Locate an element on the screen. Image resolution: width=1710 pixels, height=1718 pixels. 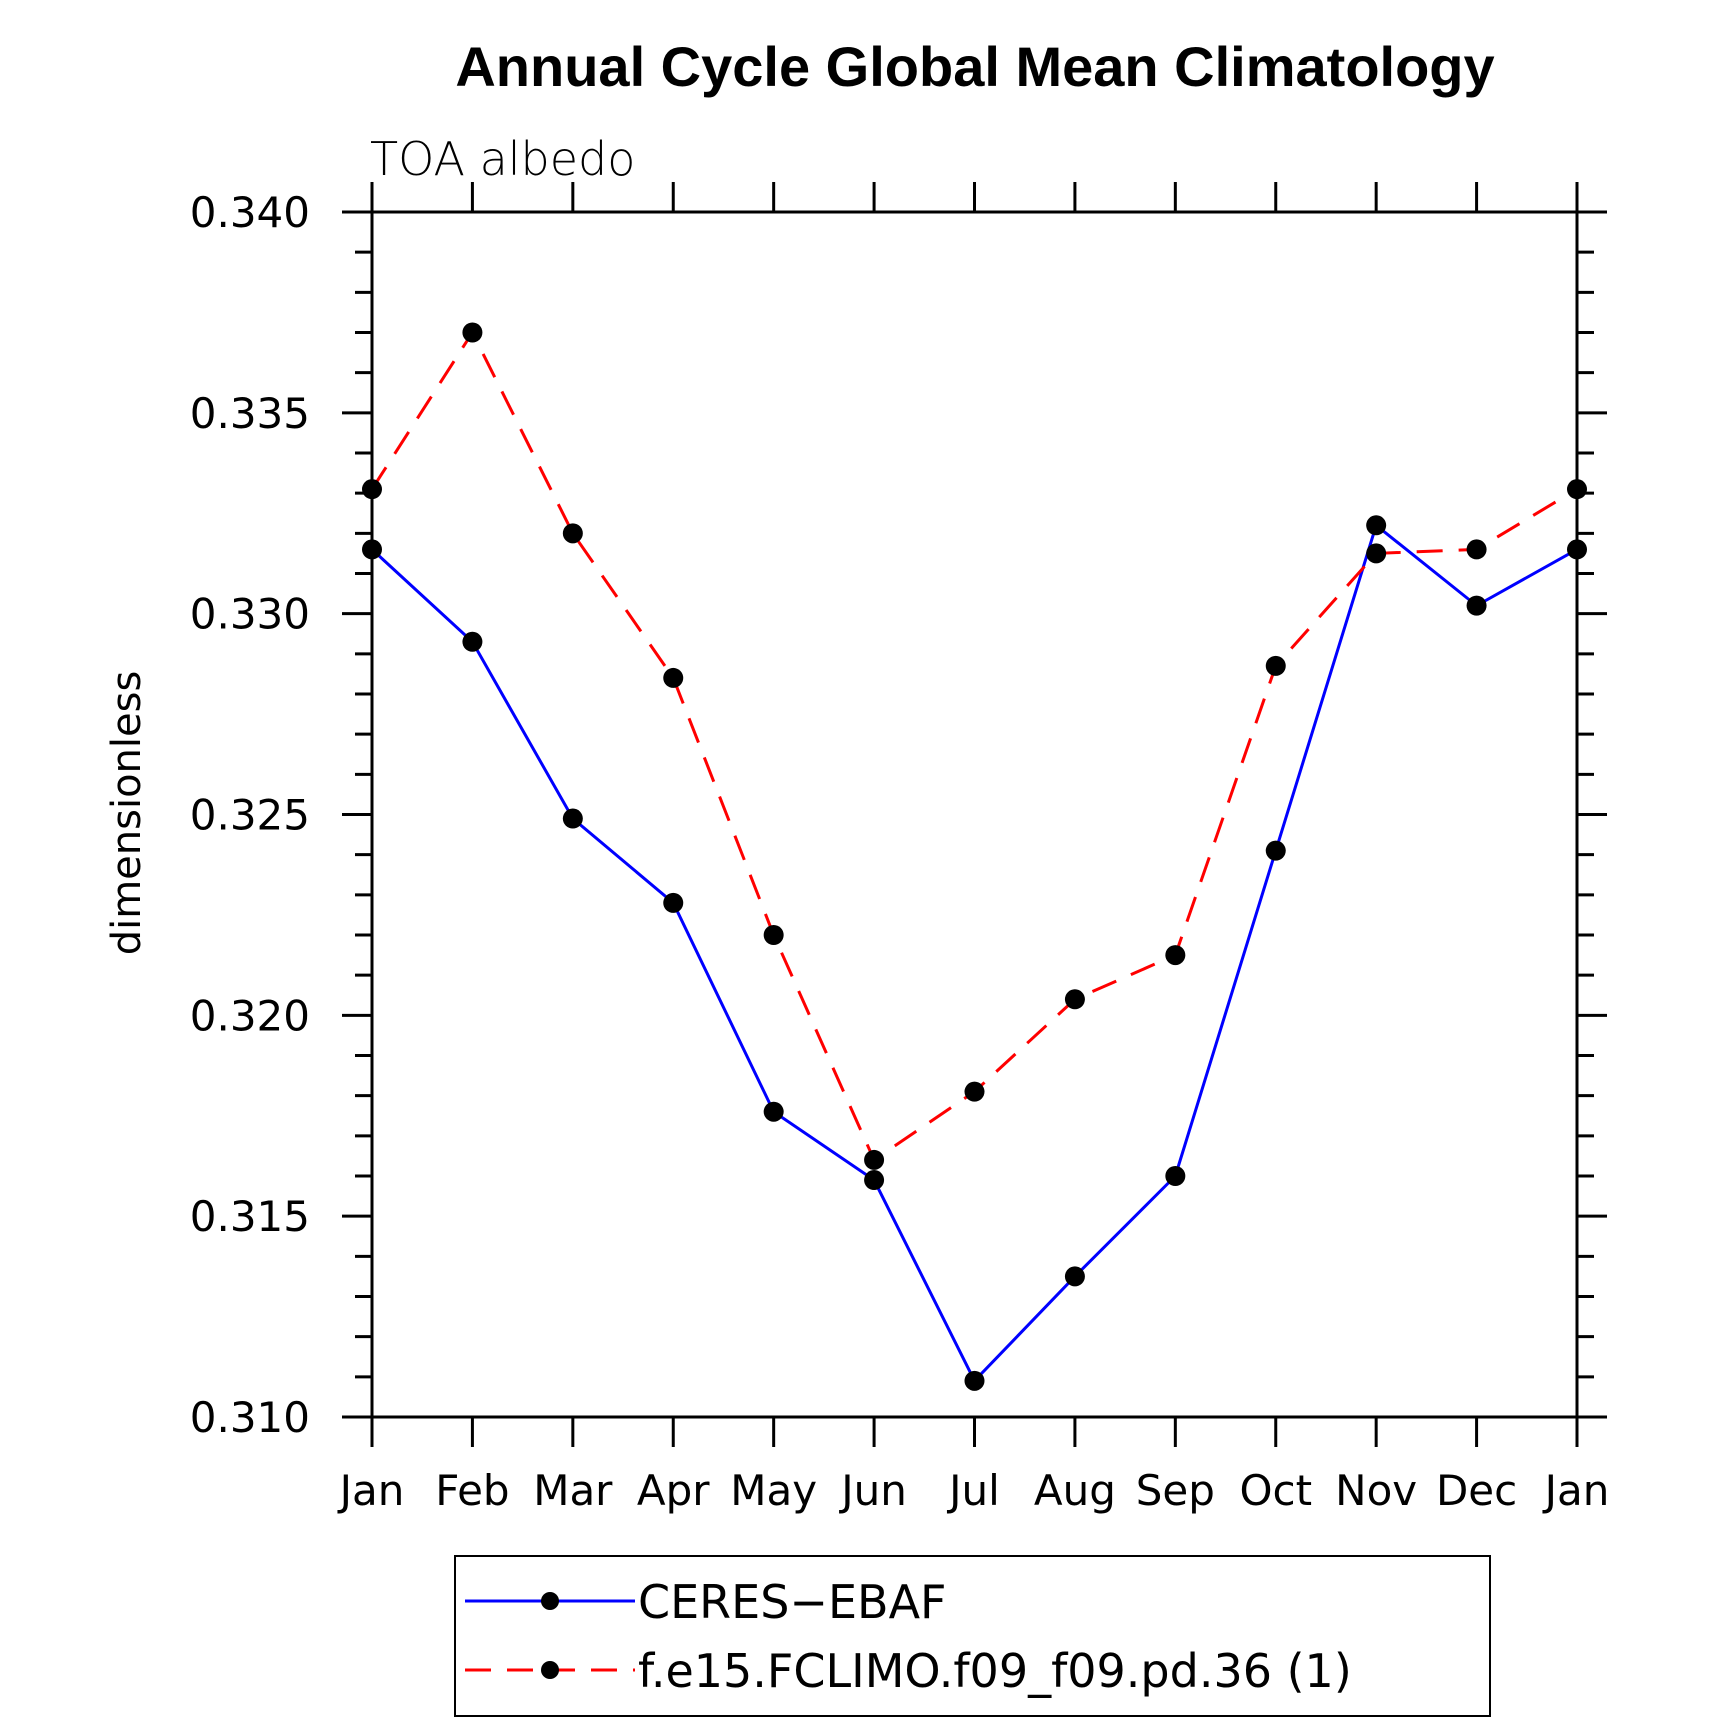
x-tick-label-9: Oct is located at coordinates (1275, 1490).